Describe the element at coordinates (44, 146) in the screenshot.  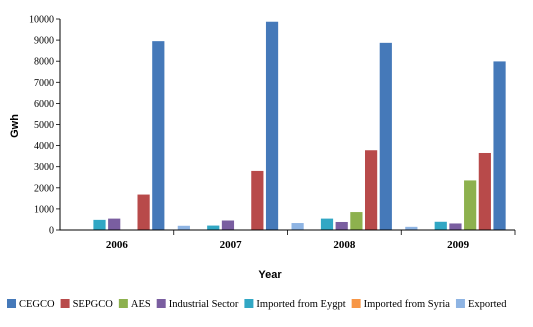
I see `y-tick-label: 4000` at that location.